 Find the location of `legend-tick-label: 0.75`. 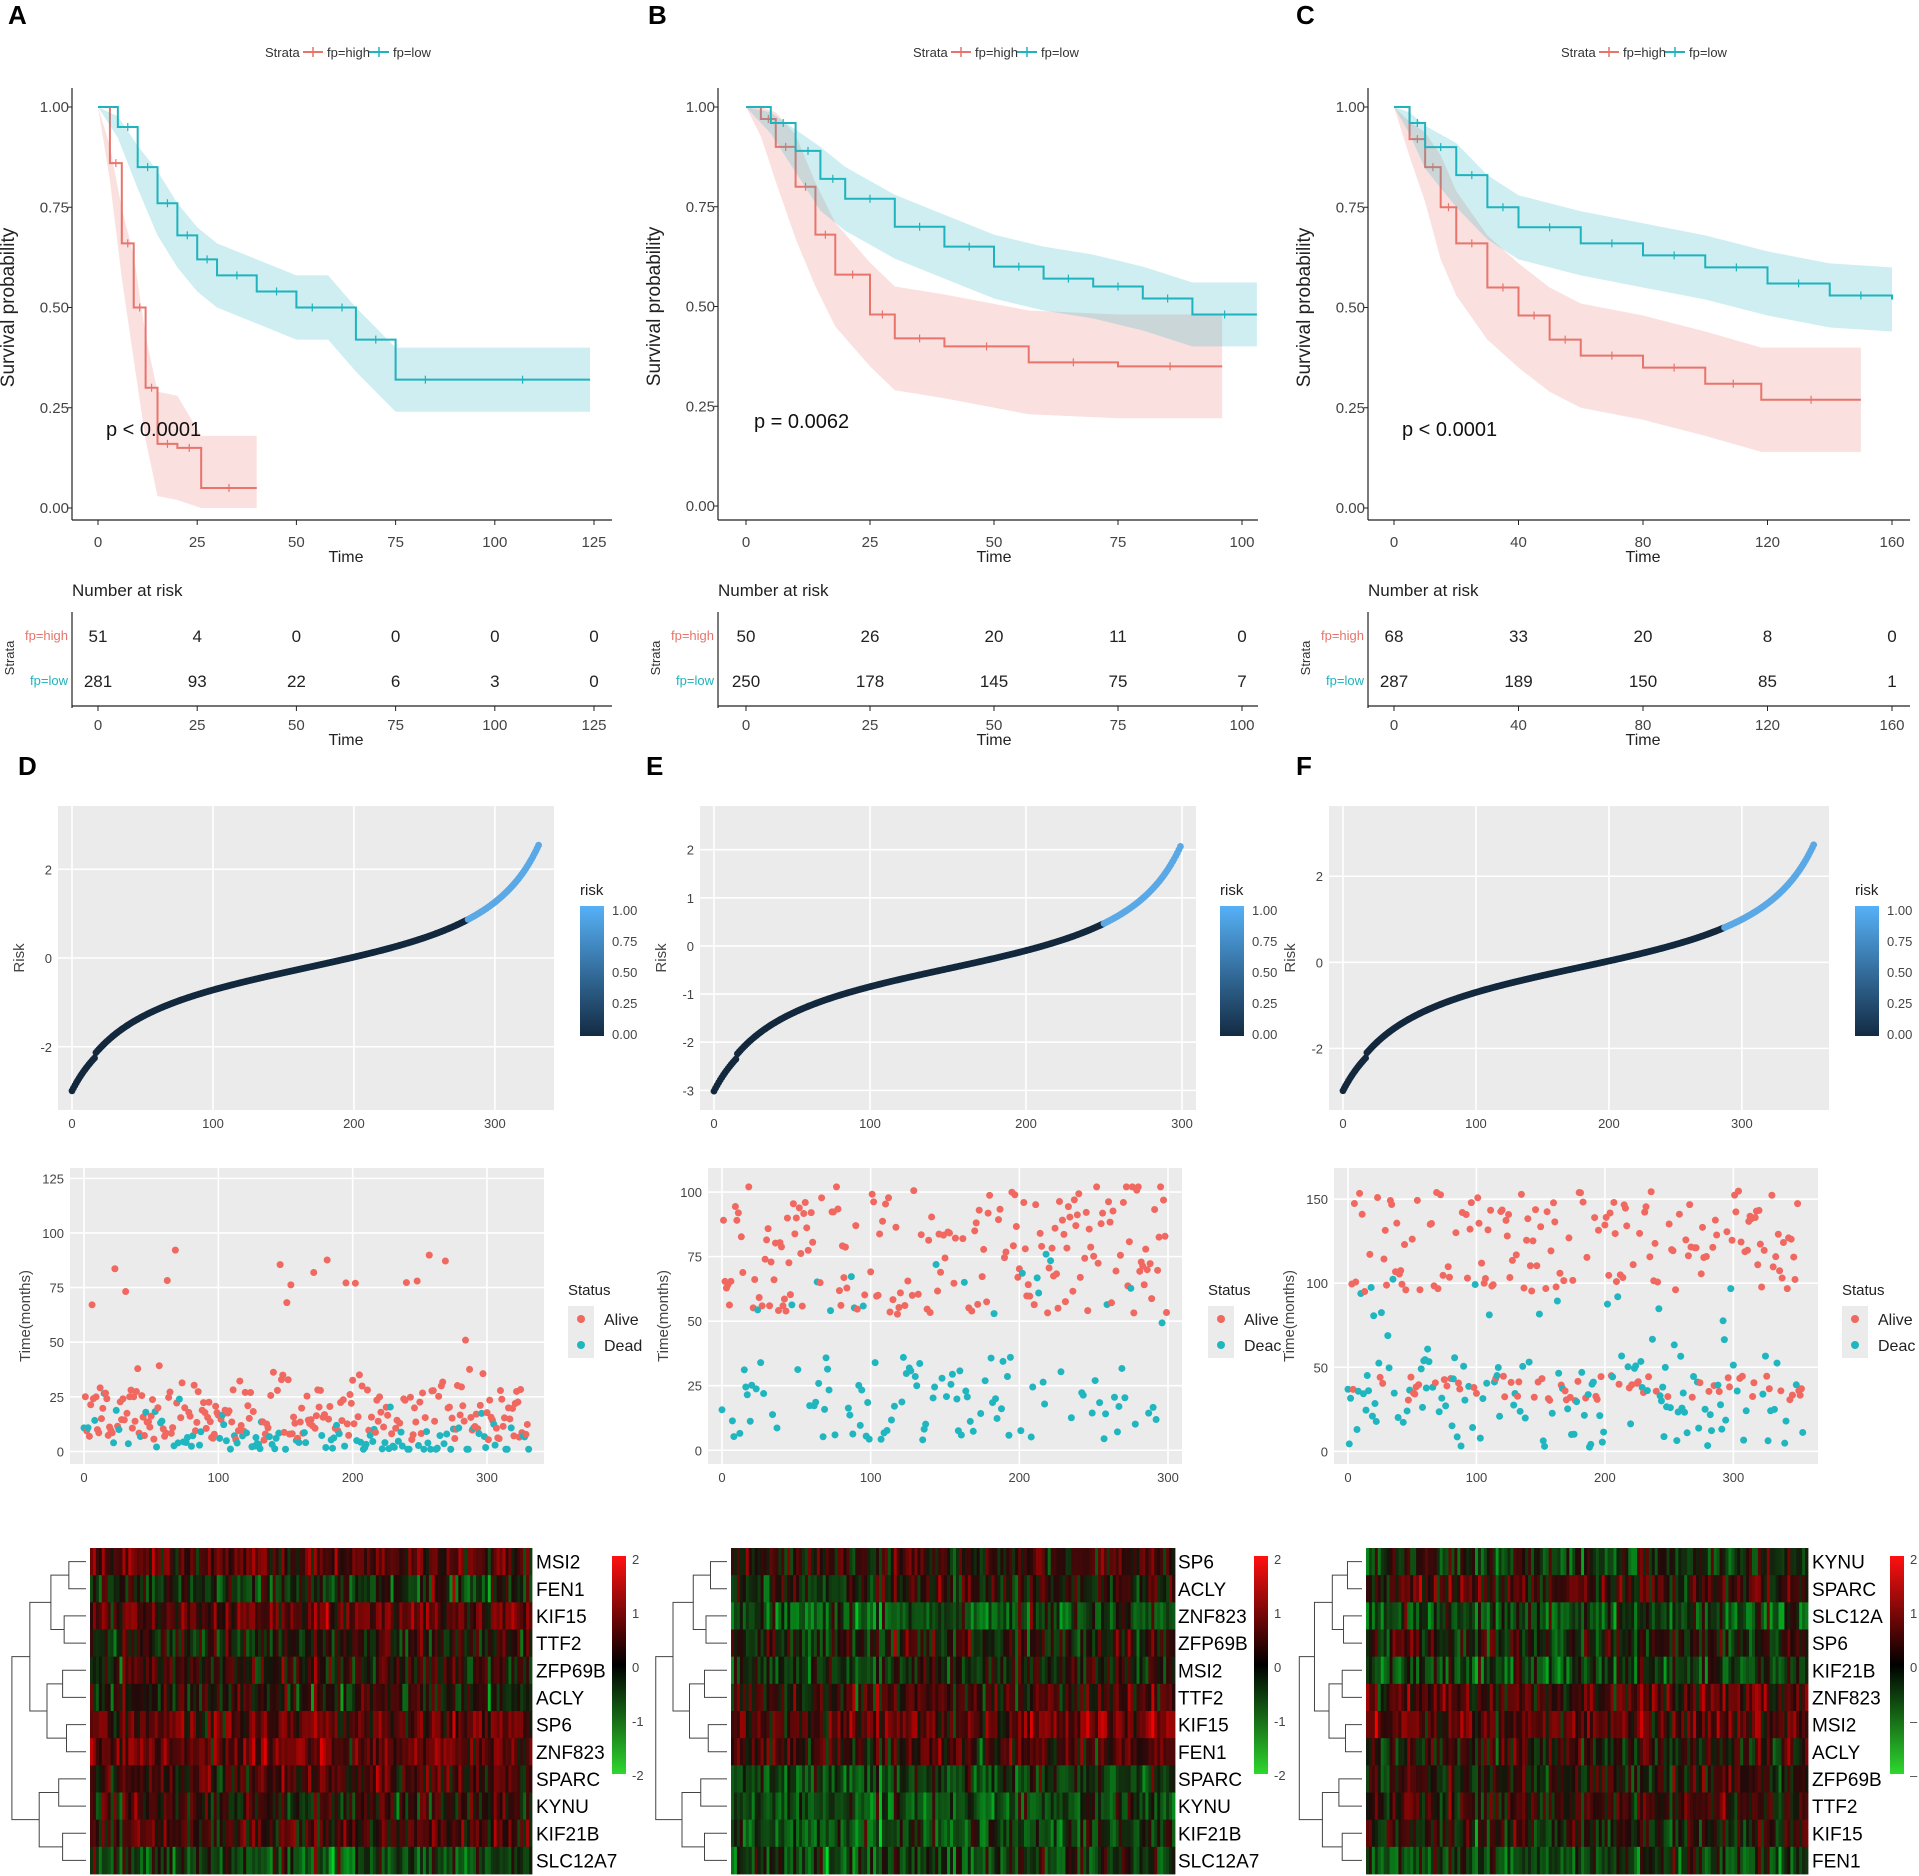

legend-tick-label: 0.75 is located at coordinates (1264, 941).